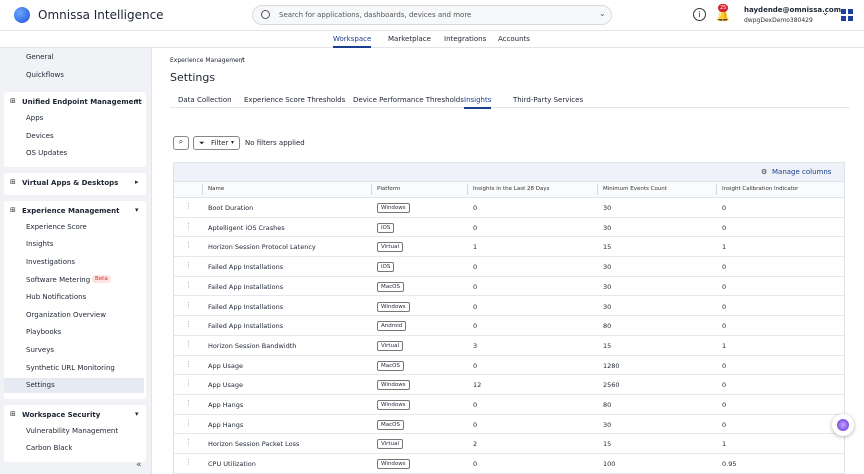 This screenshot has width=864, height=474. Describe the element at coordinates (101, 15) in the screenshot. I see `brand: Omnissa Intelligence` at that location.